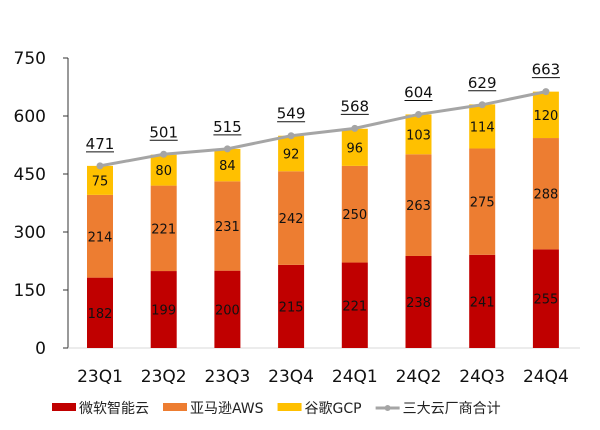 Image resolution: width=600 pixels, height=430 pixels. I want to click on x-tick-label: 24Q2, so click(419, 377).